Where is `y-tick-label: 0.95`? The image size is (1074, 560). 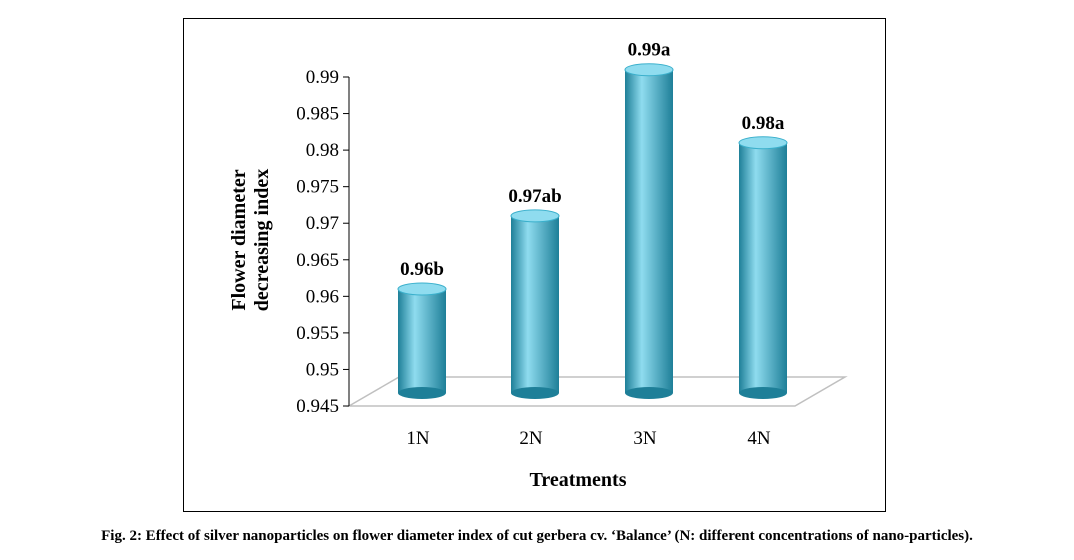
y-tick-label: 0.95 is located at coordinates (322, 369).